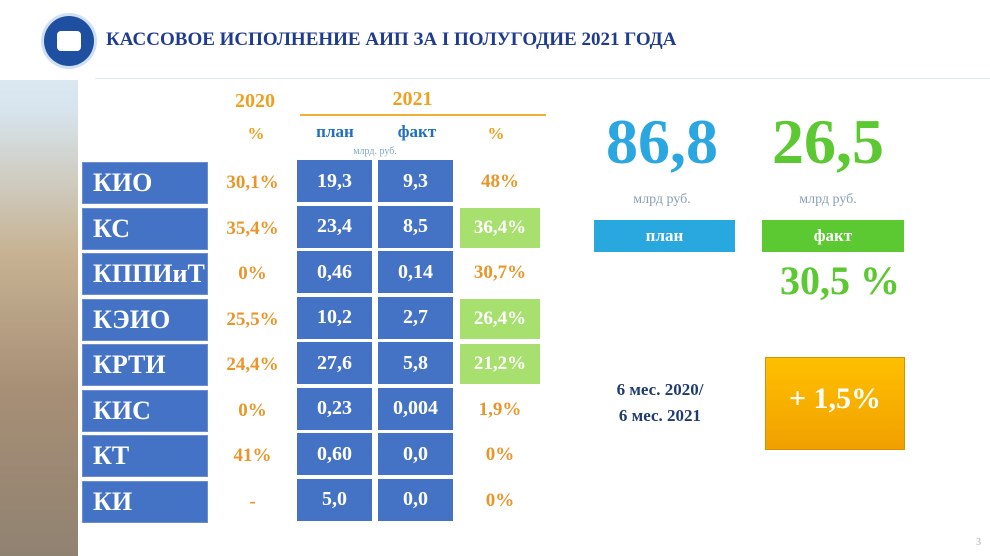  What do you see at coordinates (417, 131) in the screenshot?
I see `fact-header: факт` at bounding box center [417, 131].